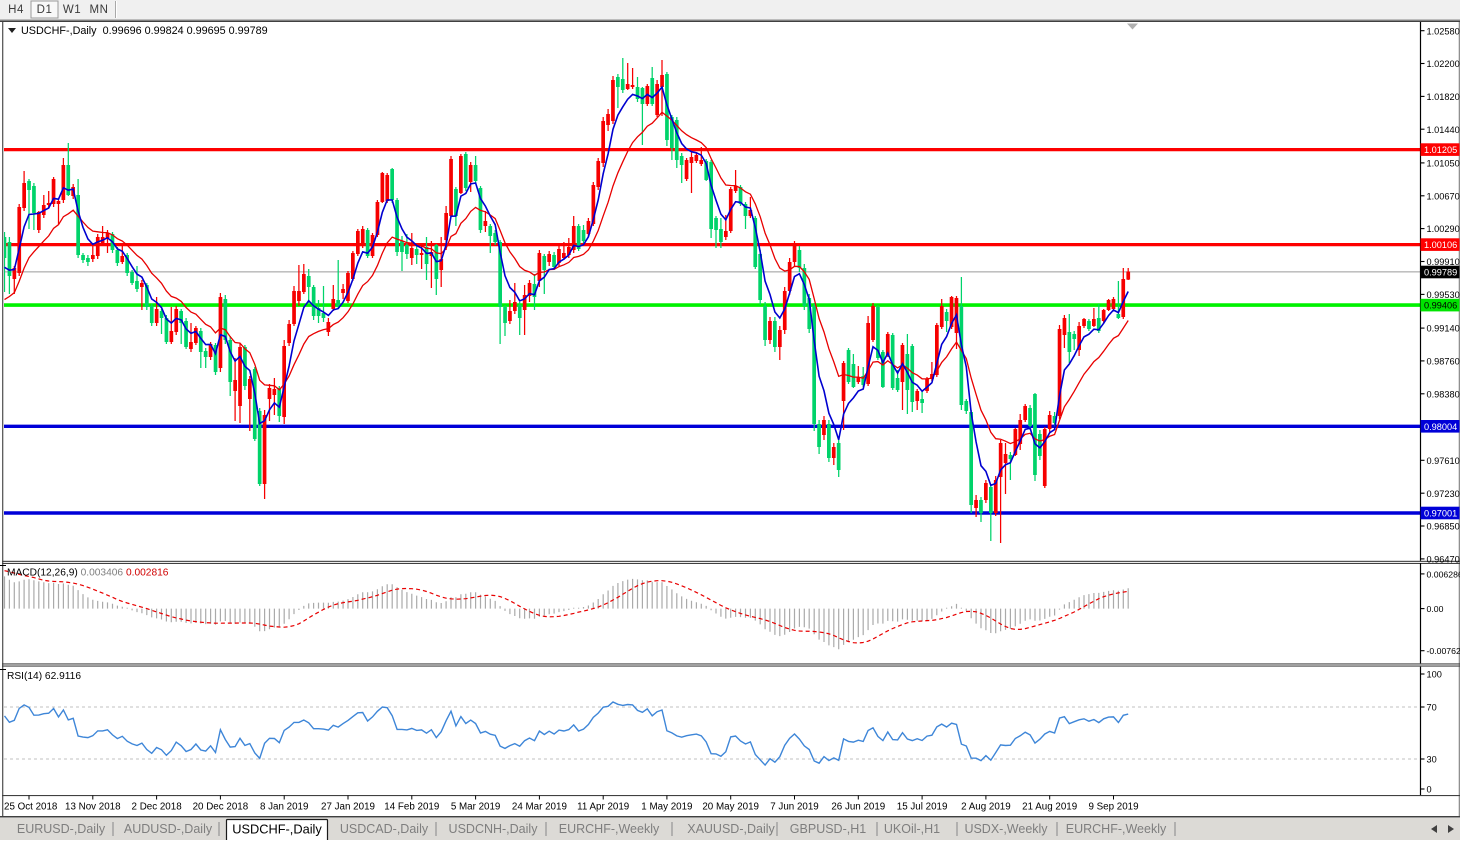 This screenshot has height=845, width=1460. Describe the element at coordinates (794, 807) in the screenshot. I see `svg-text: 7 Jun 2019` at that location.